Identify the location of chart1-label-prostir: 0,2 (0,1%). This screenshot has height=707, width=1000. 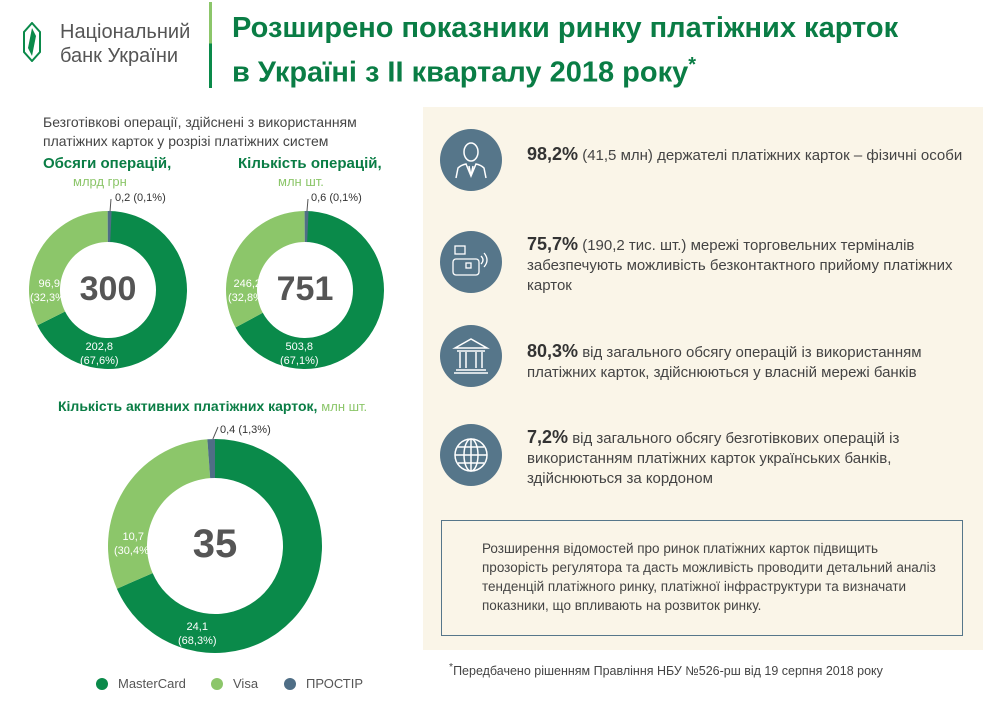
(140, 198).